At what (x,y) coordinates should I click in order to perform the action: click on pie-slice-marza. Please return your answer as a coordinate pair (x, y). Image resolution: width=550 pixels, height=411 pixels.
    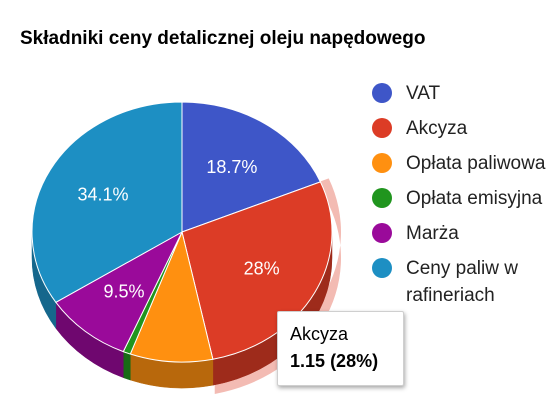
    Looking at the image, I should click on (119, 291).